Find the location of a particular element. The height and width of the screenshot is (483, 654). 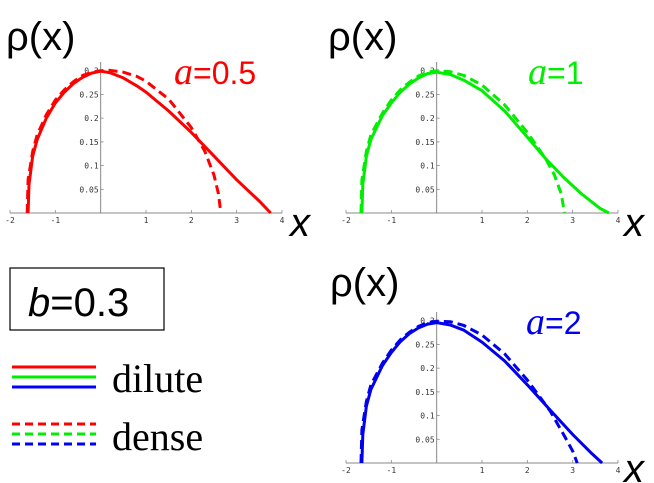

b-name: b is located at coordinates (39, 303).